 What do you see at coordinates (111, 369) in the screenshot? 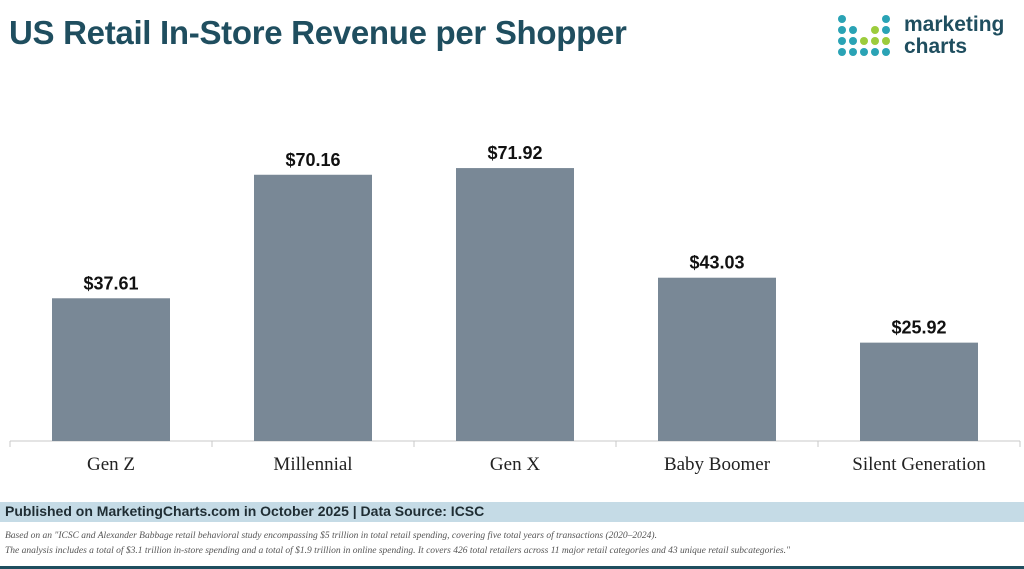
I see `bar-gen-z` at bounding box center [111, 369].